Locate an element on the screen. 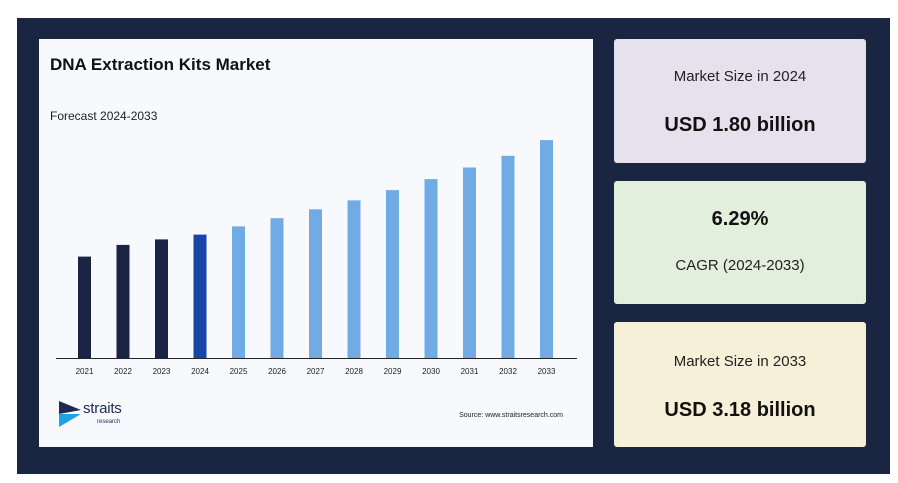 The height and width of the screenshot is (483, 898). bar-2023 is located at coordinates (161, 298).